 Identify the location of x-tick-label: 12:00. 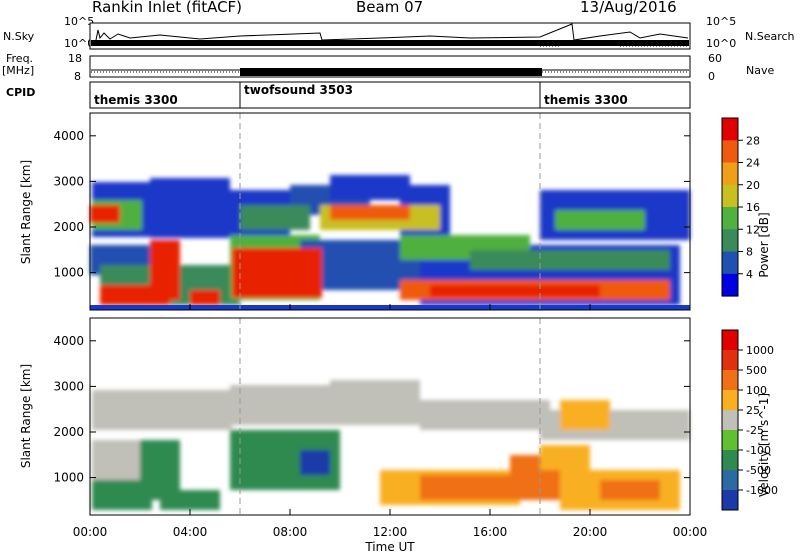
(390, 532).